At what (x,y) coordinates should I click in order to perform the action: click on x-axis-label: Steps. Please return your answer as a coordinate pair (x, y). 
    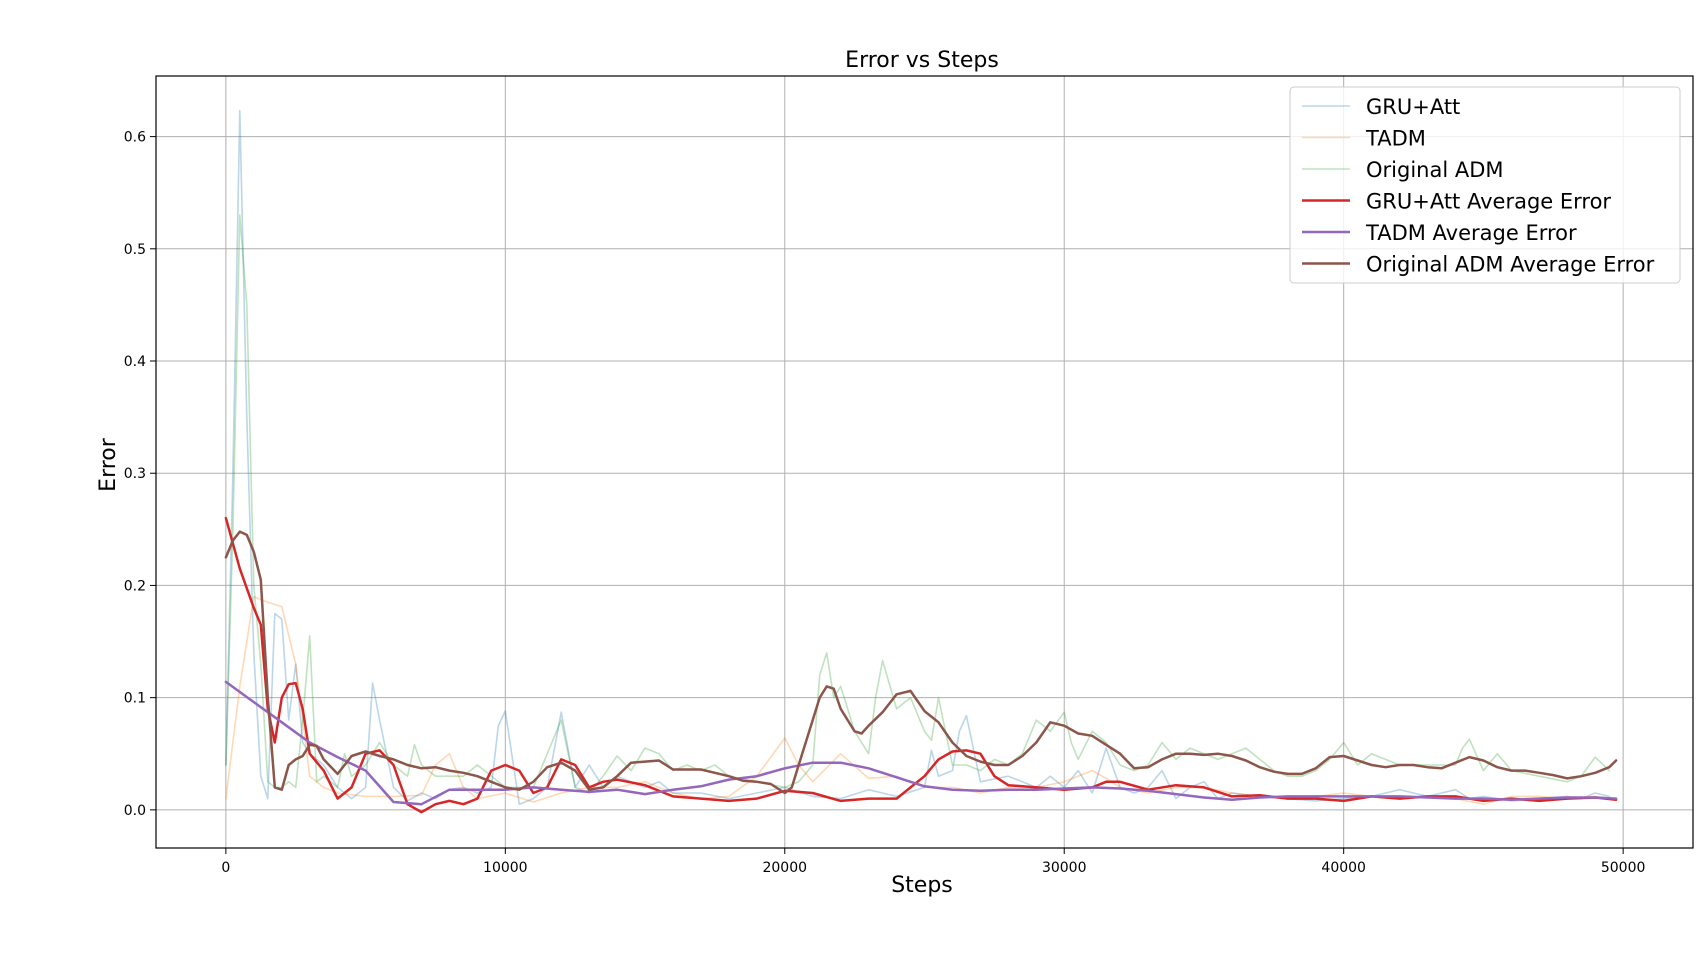
    Looking at the image, I should click on (922, 885).